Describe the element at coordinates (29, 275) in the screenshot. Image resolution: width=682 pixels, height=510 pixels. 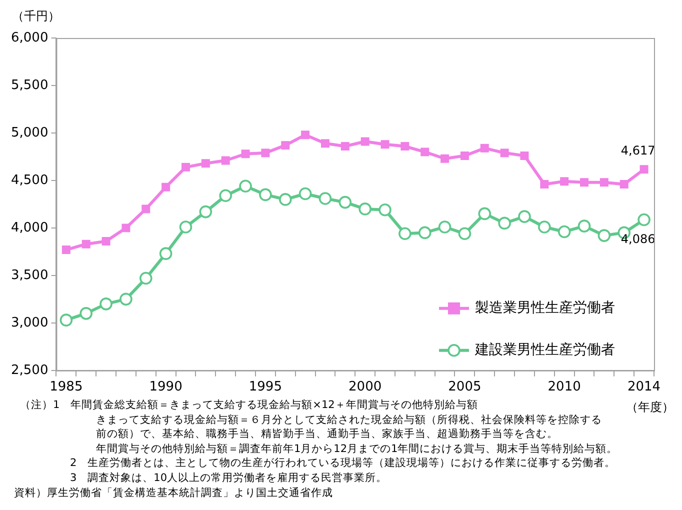
I see `y-tick-label: 3,500` at that location.